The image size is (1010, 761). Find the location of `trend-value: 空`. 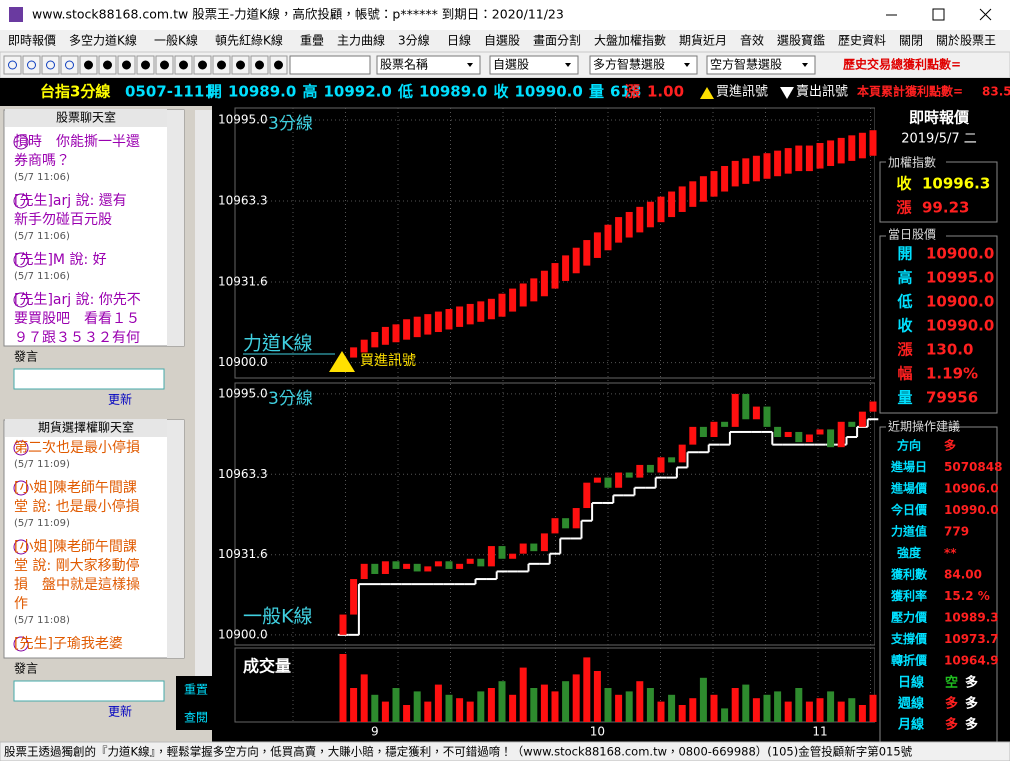

trend-value: 空 is located at coordinates (951, 683).